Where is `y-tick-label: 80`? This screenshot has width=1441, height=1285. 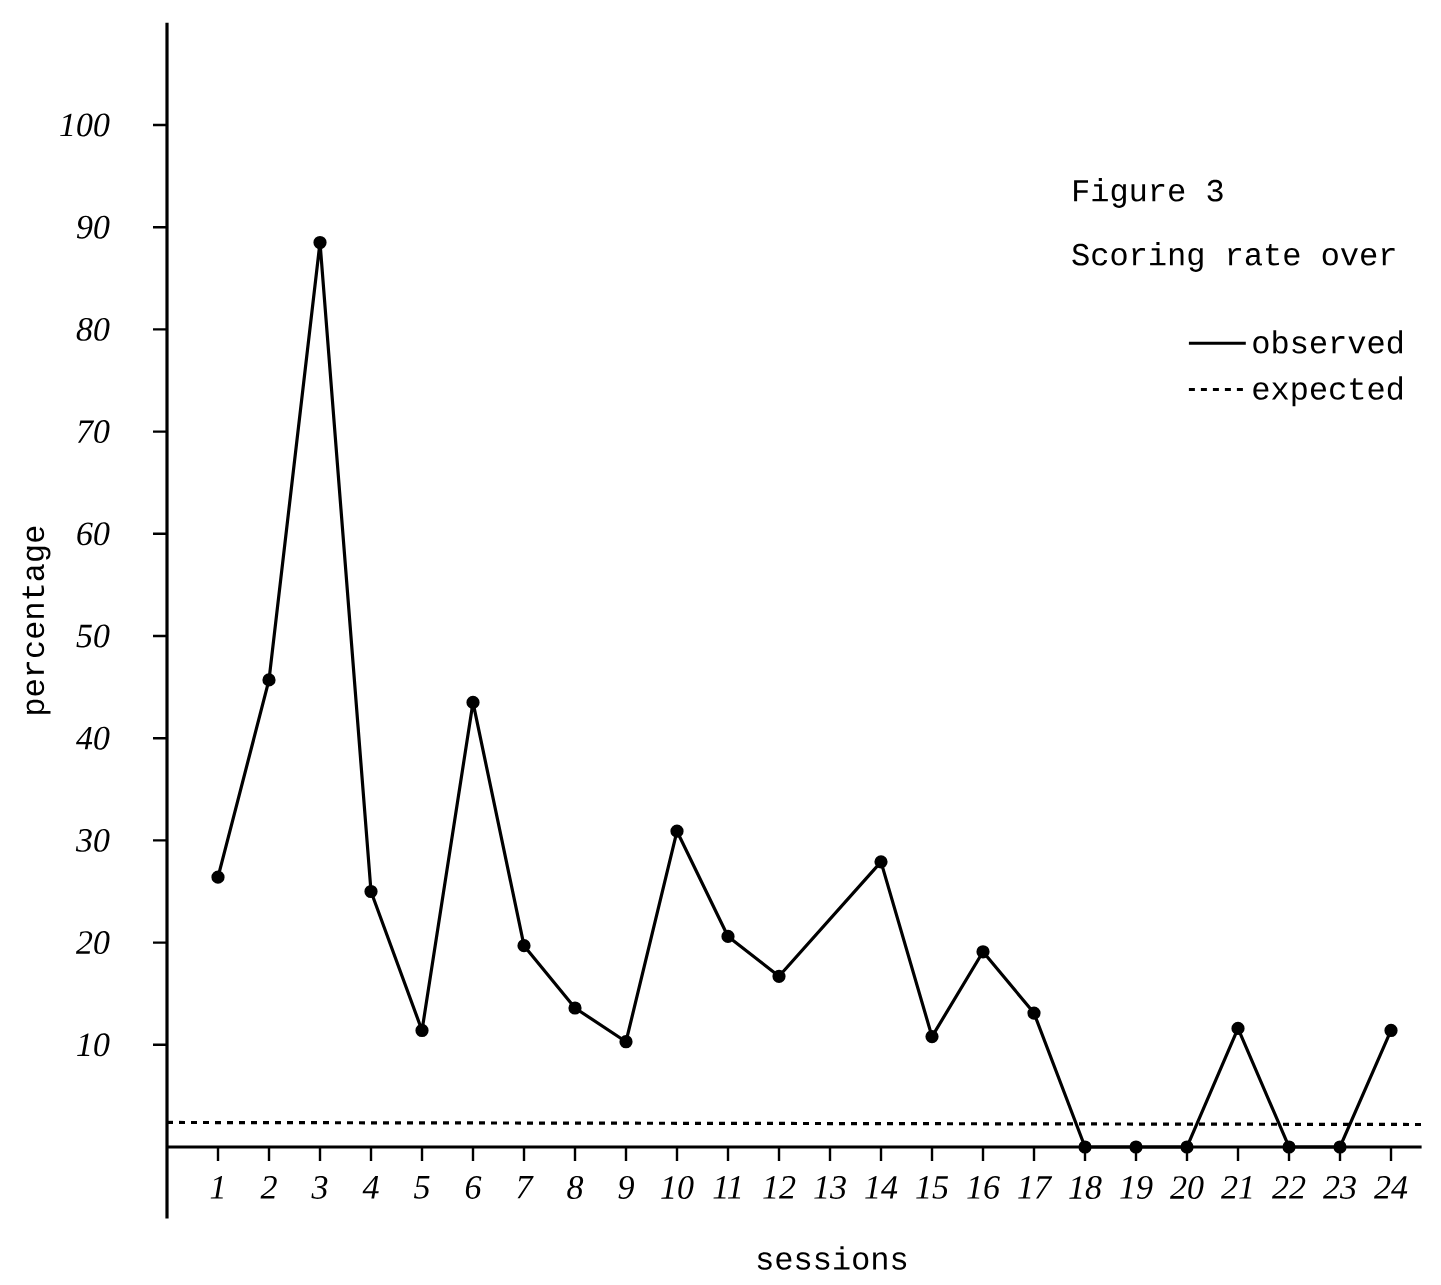 y-tick-label: 80 is located at coordinates (93, 329).